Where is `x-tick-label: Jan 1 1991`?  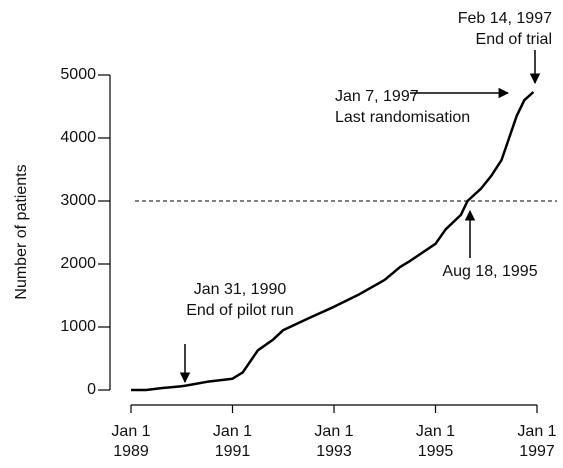 x-tick-label: Jan 1 1991 is located at coordinates (232, 441).